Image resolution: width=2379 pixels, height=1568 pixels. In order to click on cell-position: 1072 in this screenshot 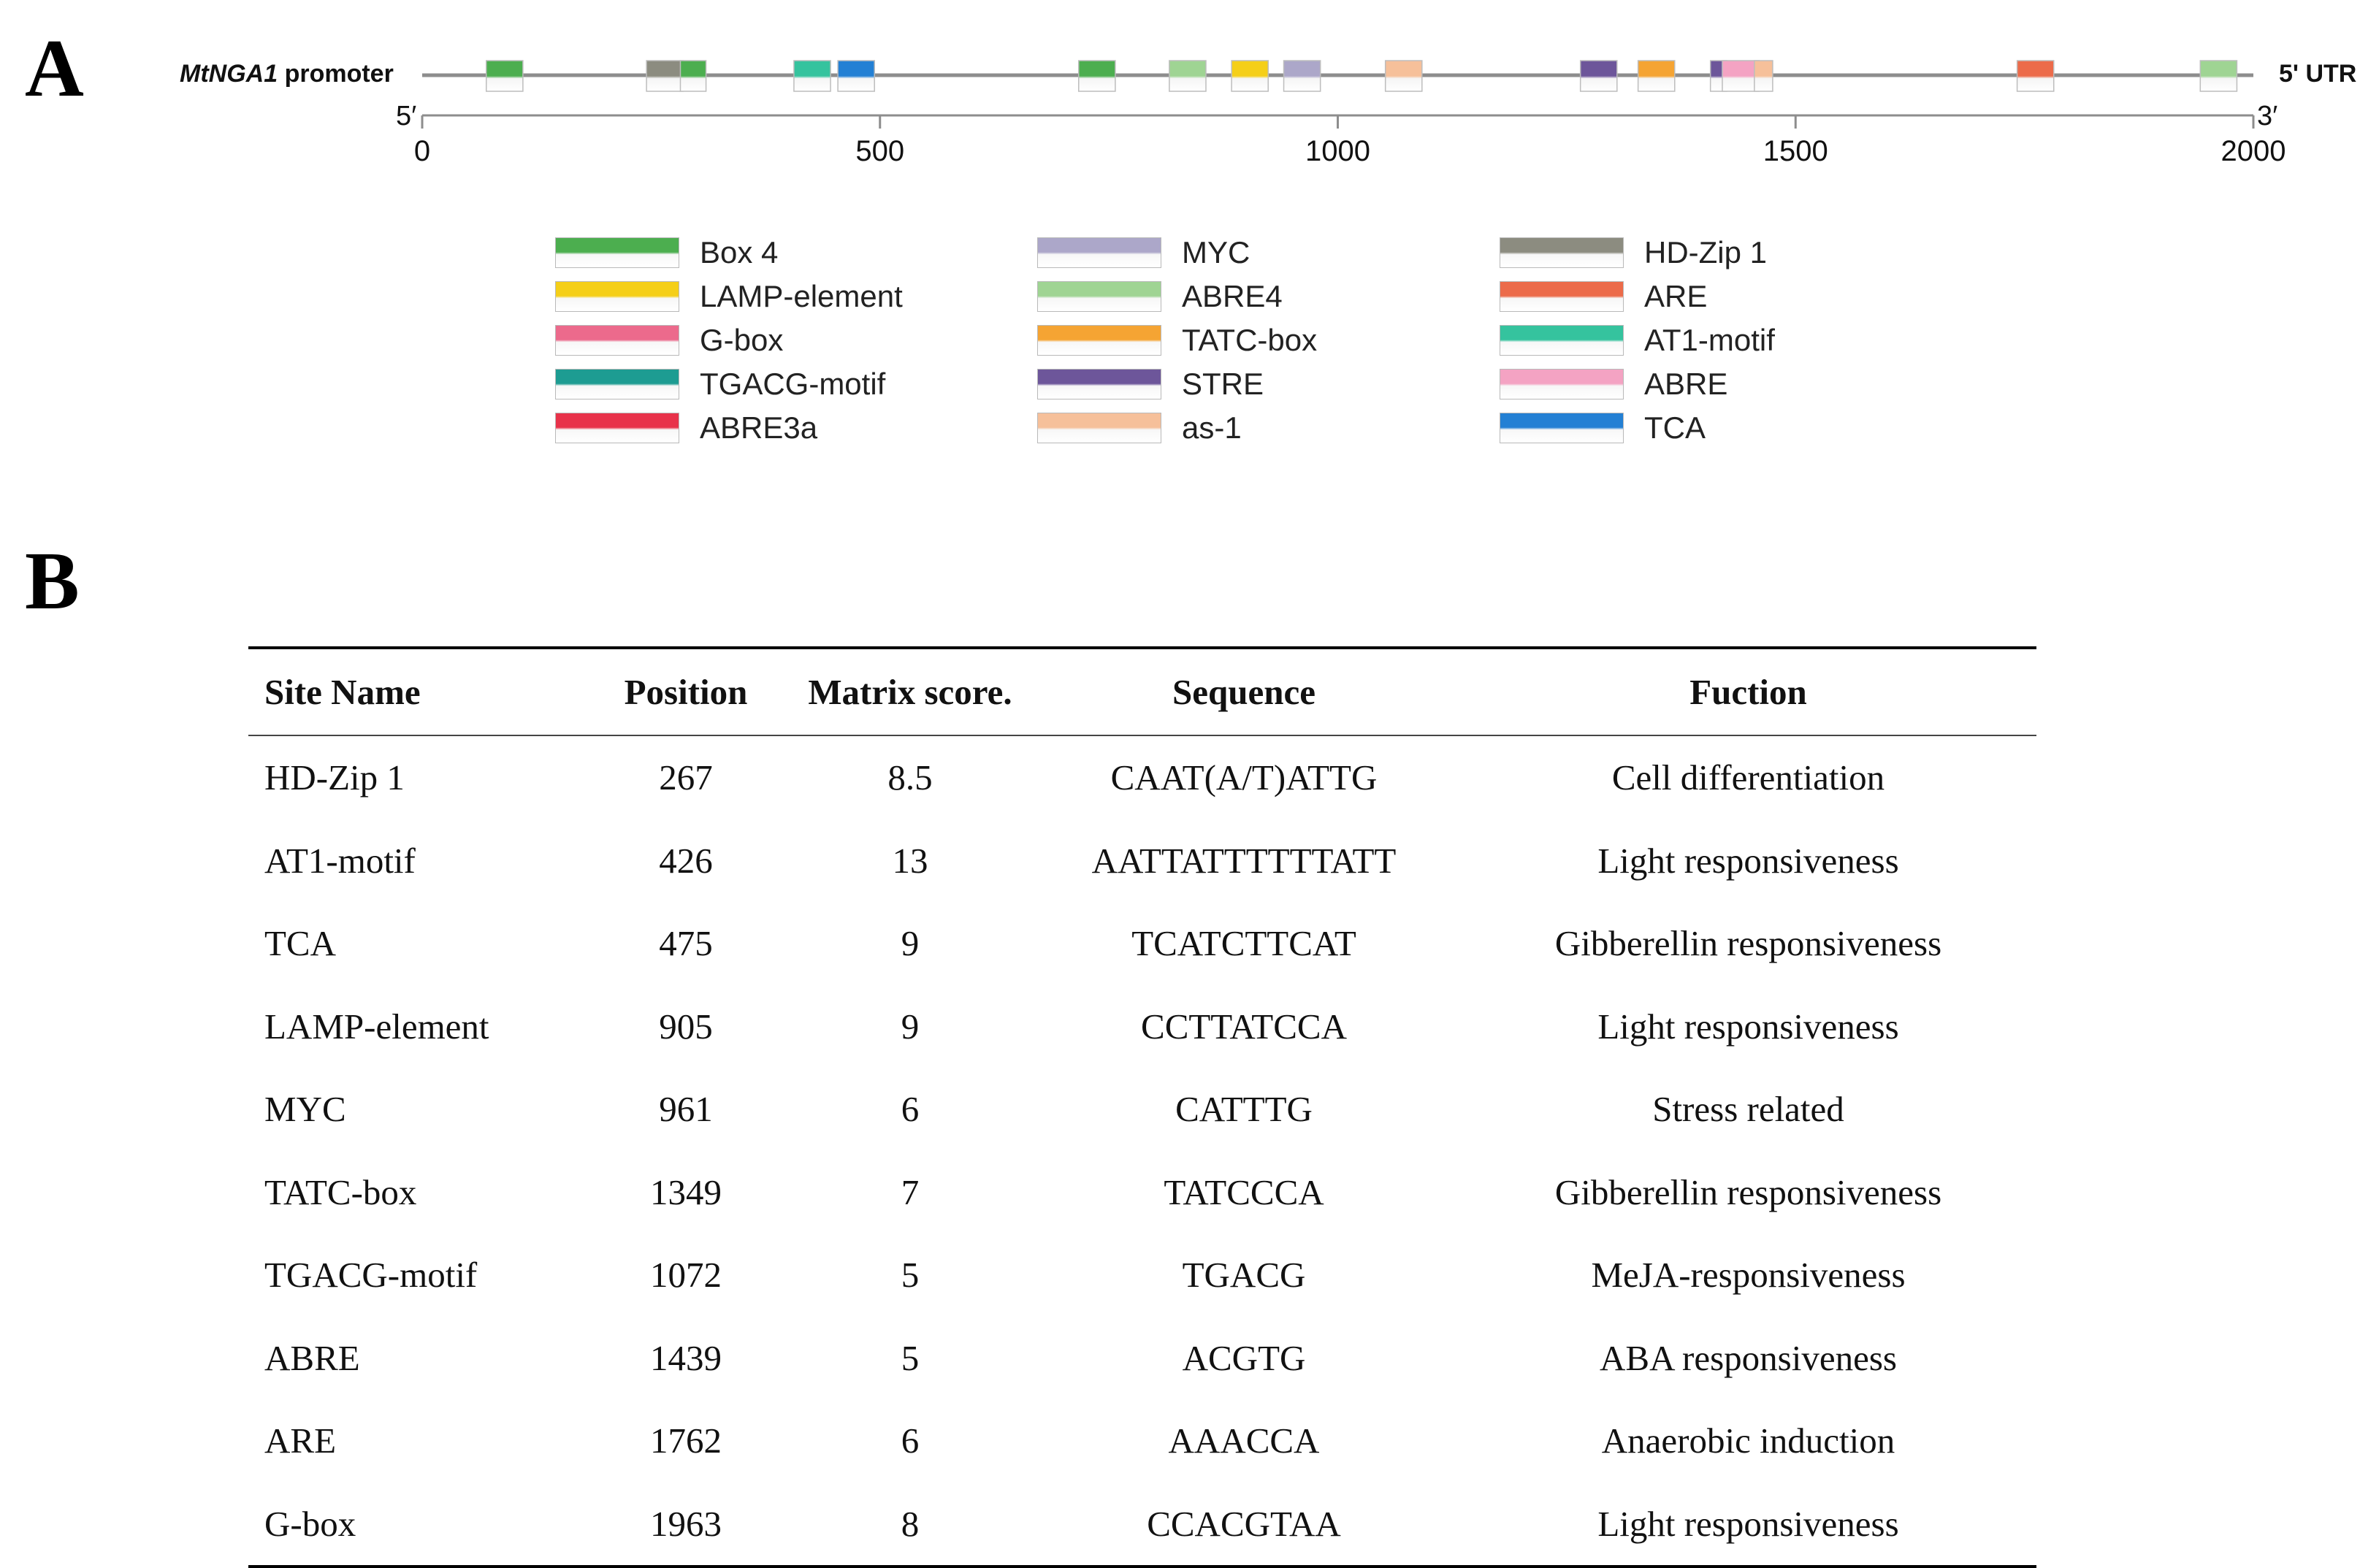, I will do `click(686, 1275)`.